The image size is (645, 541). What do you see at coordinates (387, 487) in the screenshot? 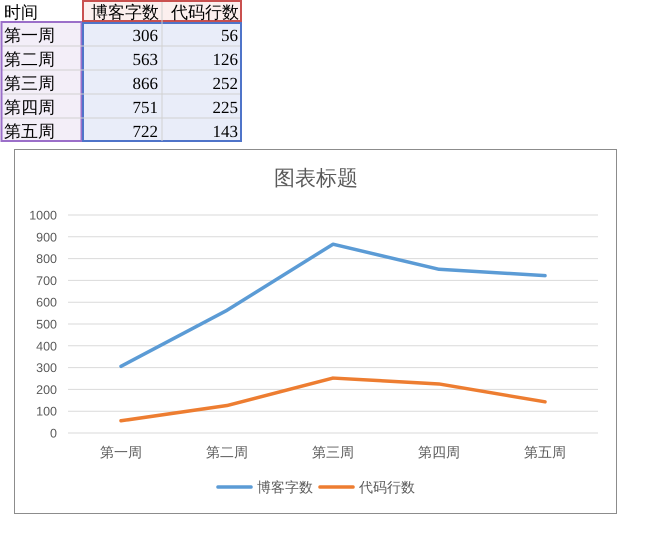
I see `legend-label: 代码行数` at bounding box center [387, 487].